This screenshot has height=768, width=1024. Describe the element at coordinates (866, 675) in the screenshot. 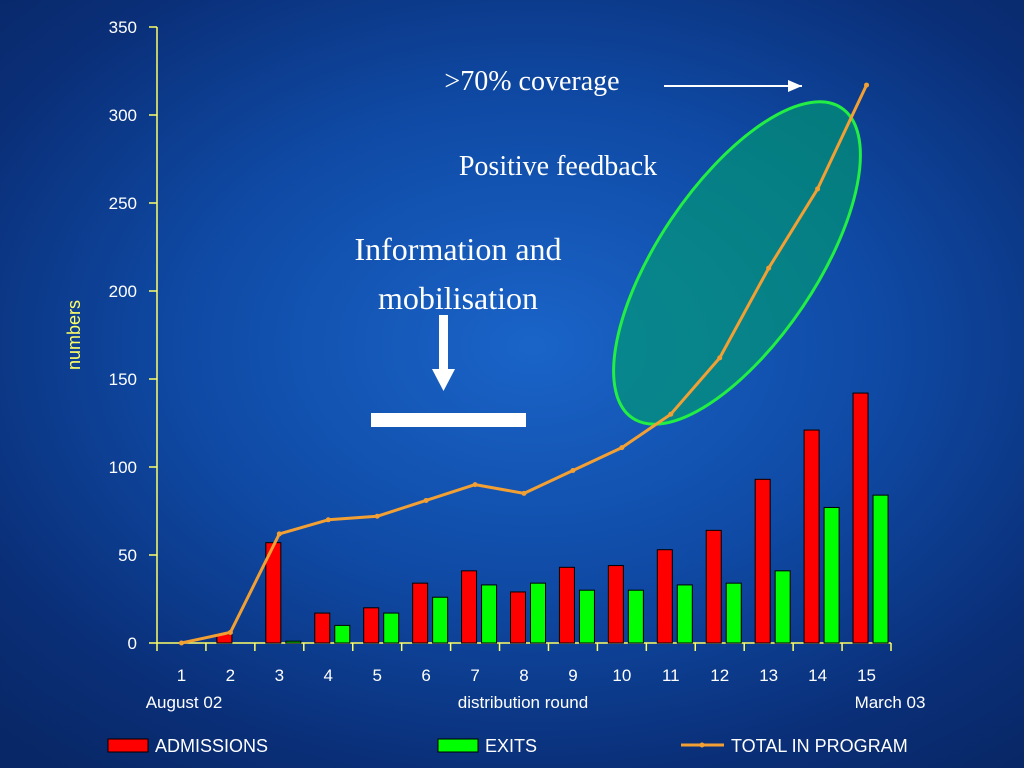

I see `x-tick-label: 15` at that location.